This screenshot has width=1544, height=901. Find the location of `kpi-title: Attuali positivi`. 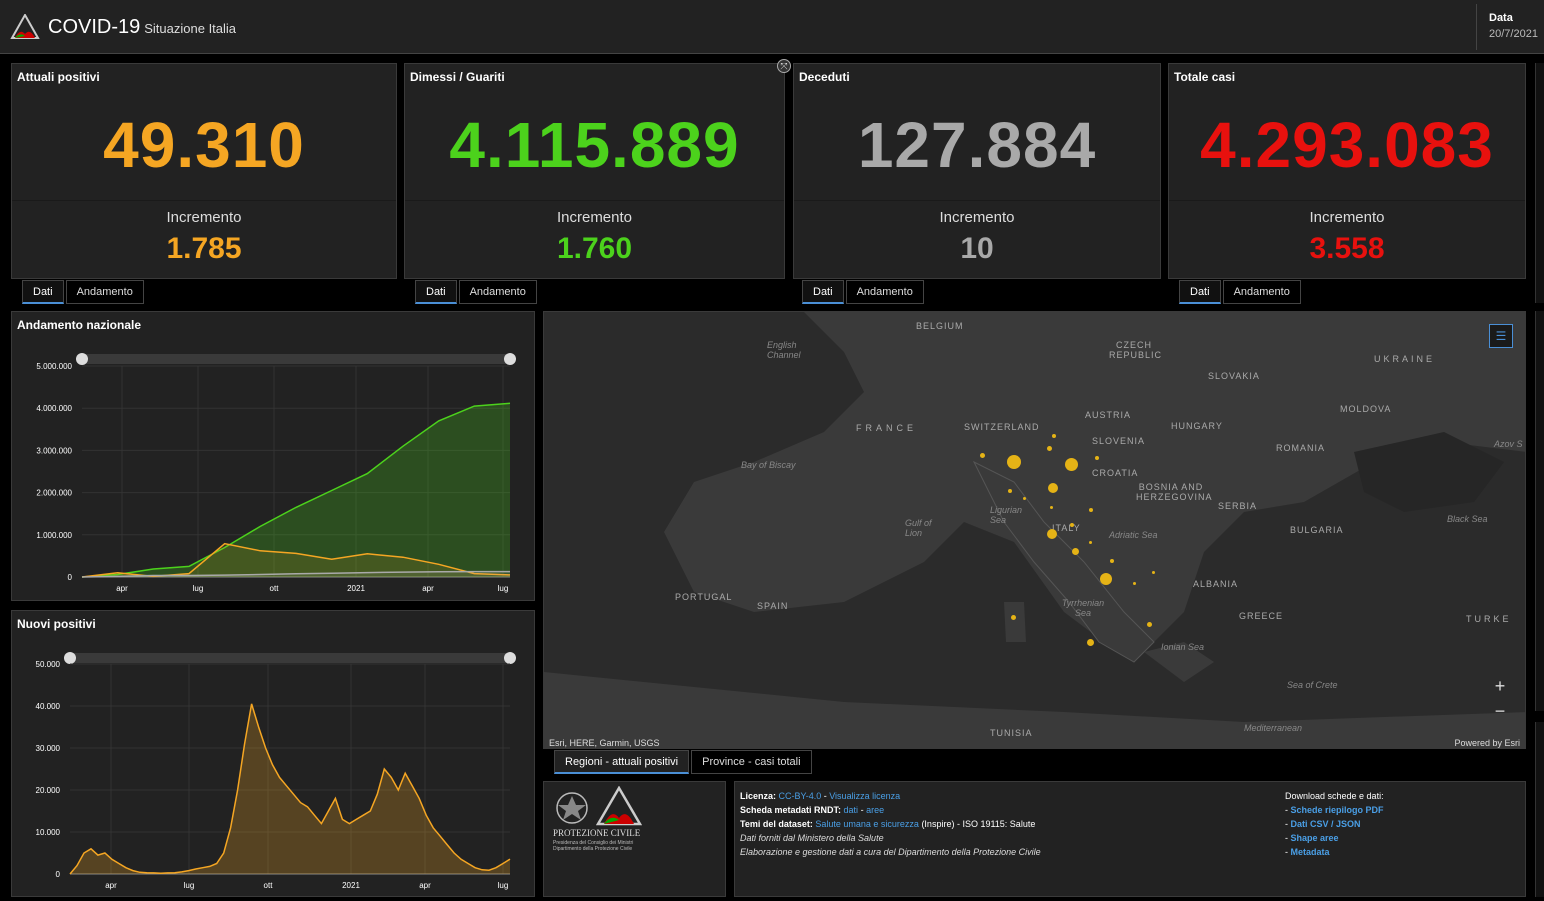

kpi-title: Attuali positivi is located at coordinates (58, 77).